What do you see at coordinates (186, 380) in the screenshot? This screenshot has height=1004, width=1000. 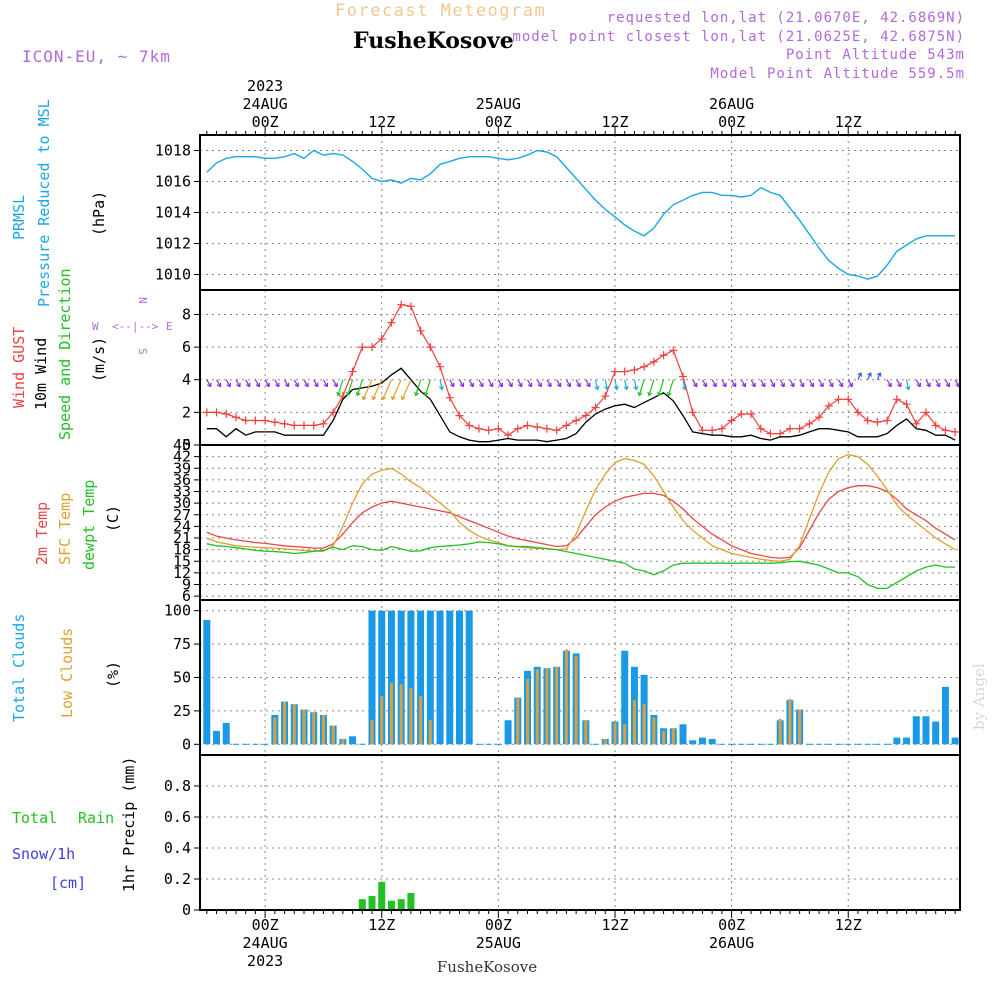 I see `wind-ytick-label: 4` at bounding box center [186, 380].